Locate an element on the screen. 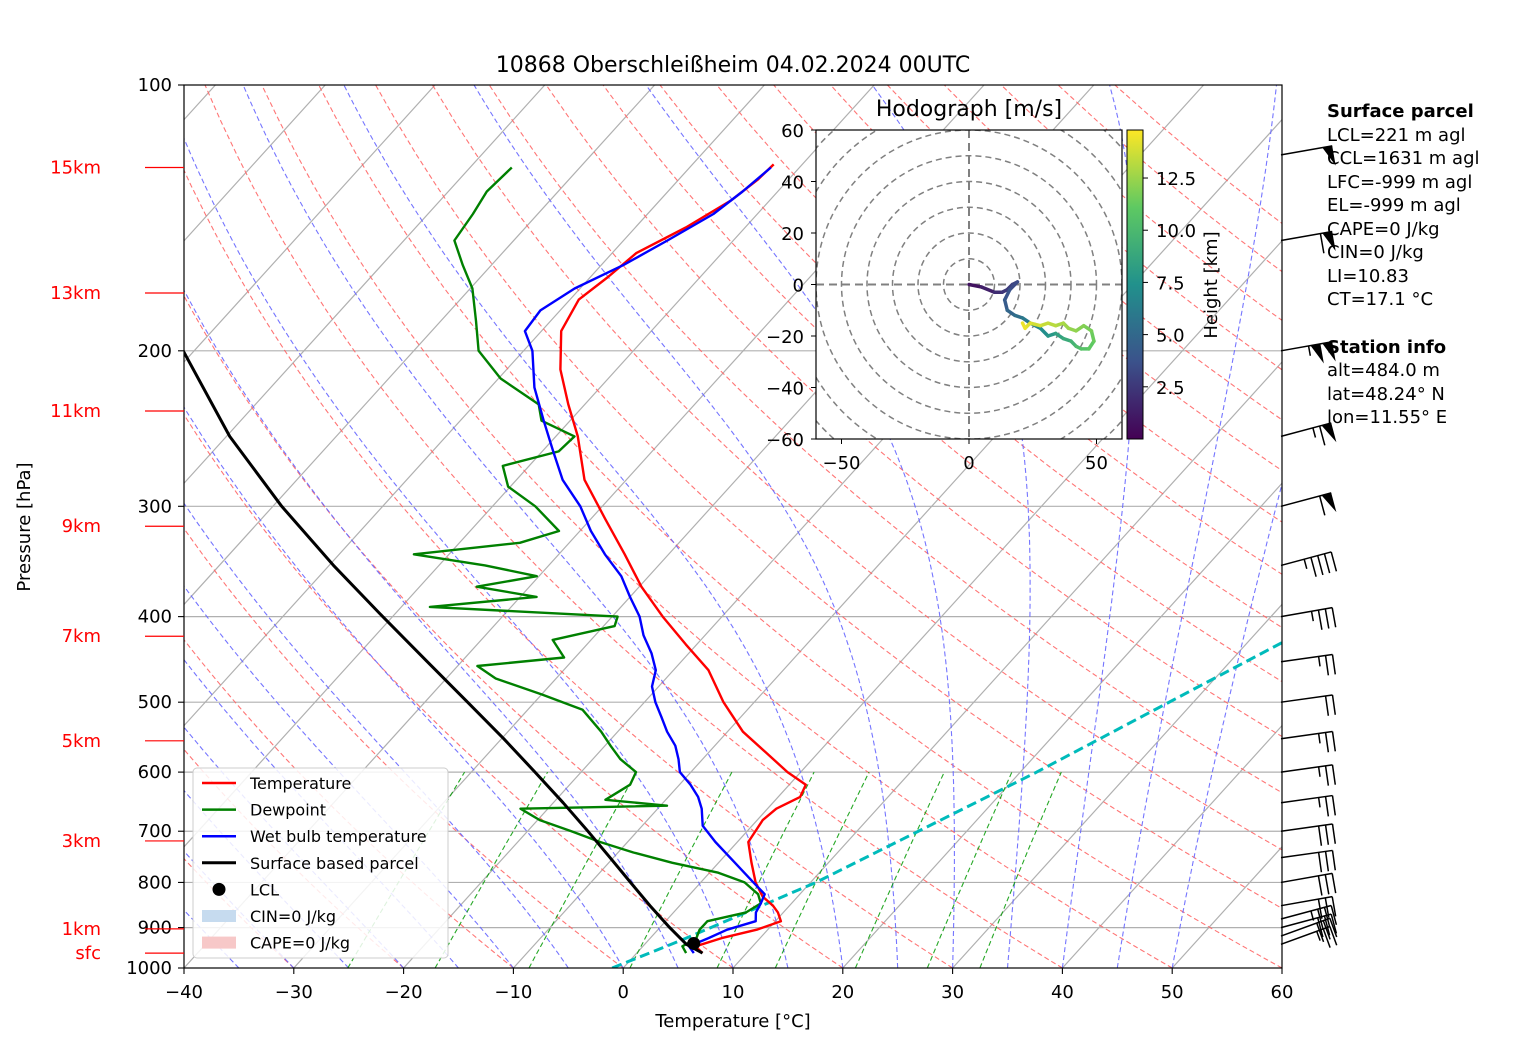 Image resolution: width=1517 pixels, height=1054 pixels. surface-parcel-line: CAPE=0 J/kg is located at coordinates (1383, 229).